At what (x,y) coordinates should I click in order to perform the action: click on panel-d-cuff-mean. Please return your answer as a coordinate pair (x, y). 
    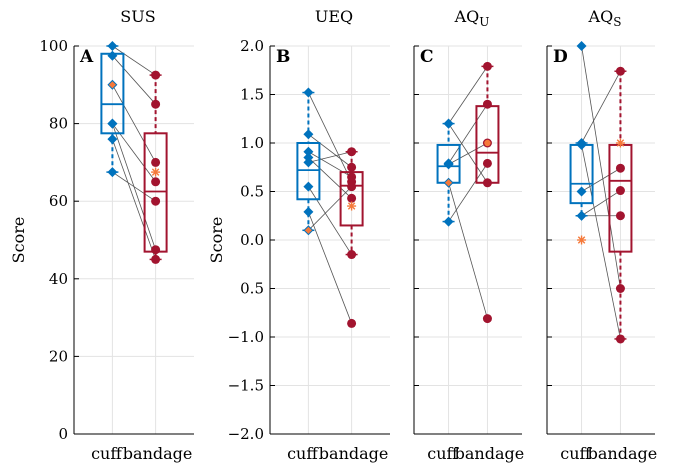
    Looking at the image, I should click on (582, 240).